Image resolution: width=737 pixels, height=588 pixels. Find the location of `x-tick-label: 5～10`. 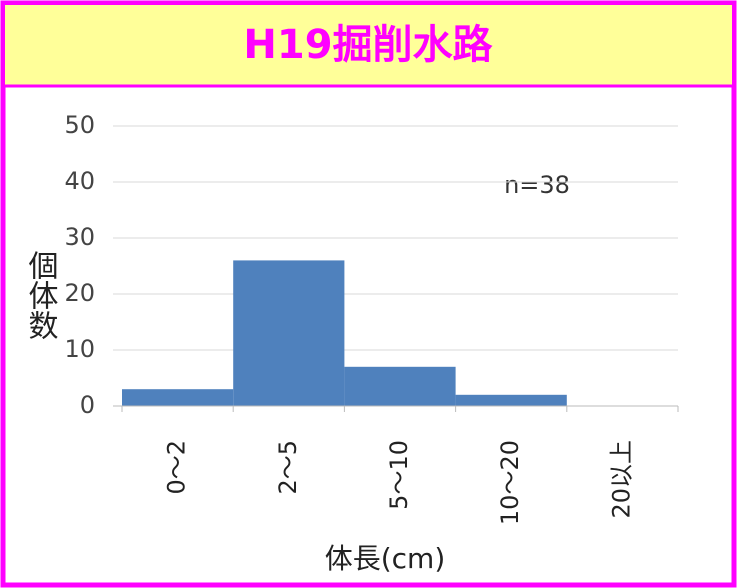

x-tick-label: 5～10 is located at coordinates (399, 475).